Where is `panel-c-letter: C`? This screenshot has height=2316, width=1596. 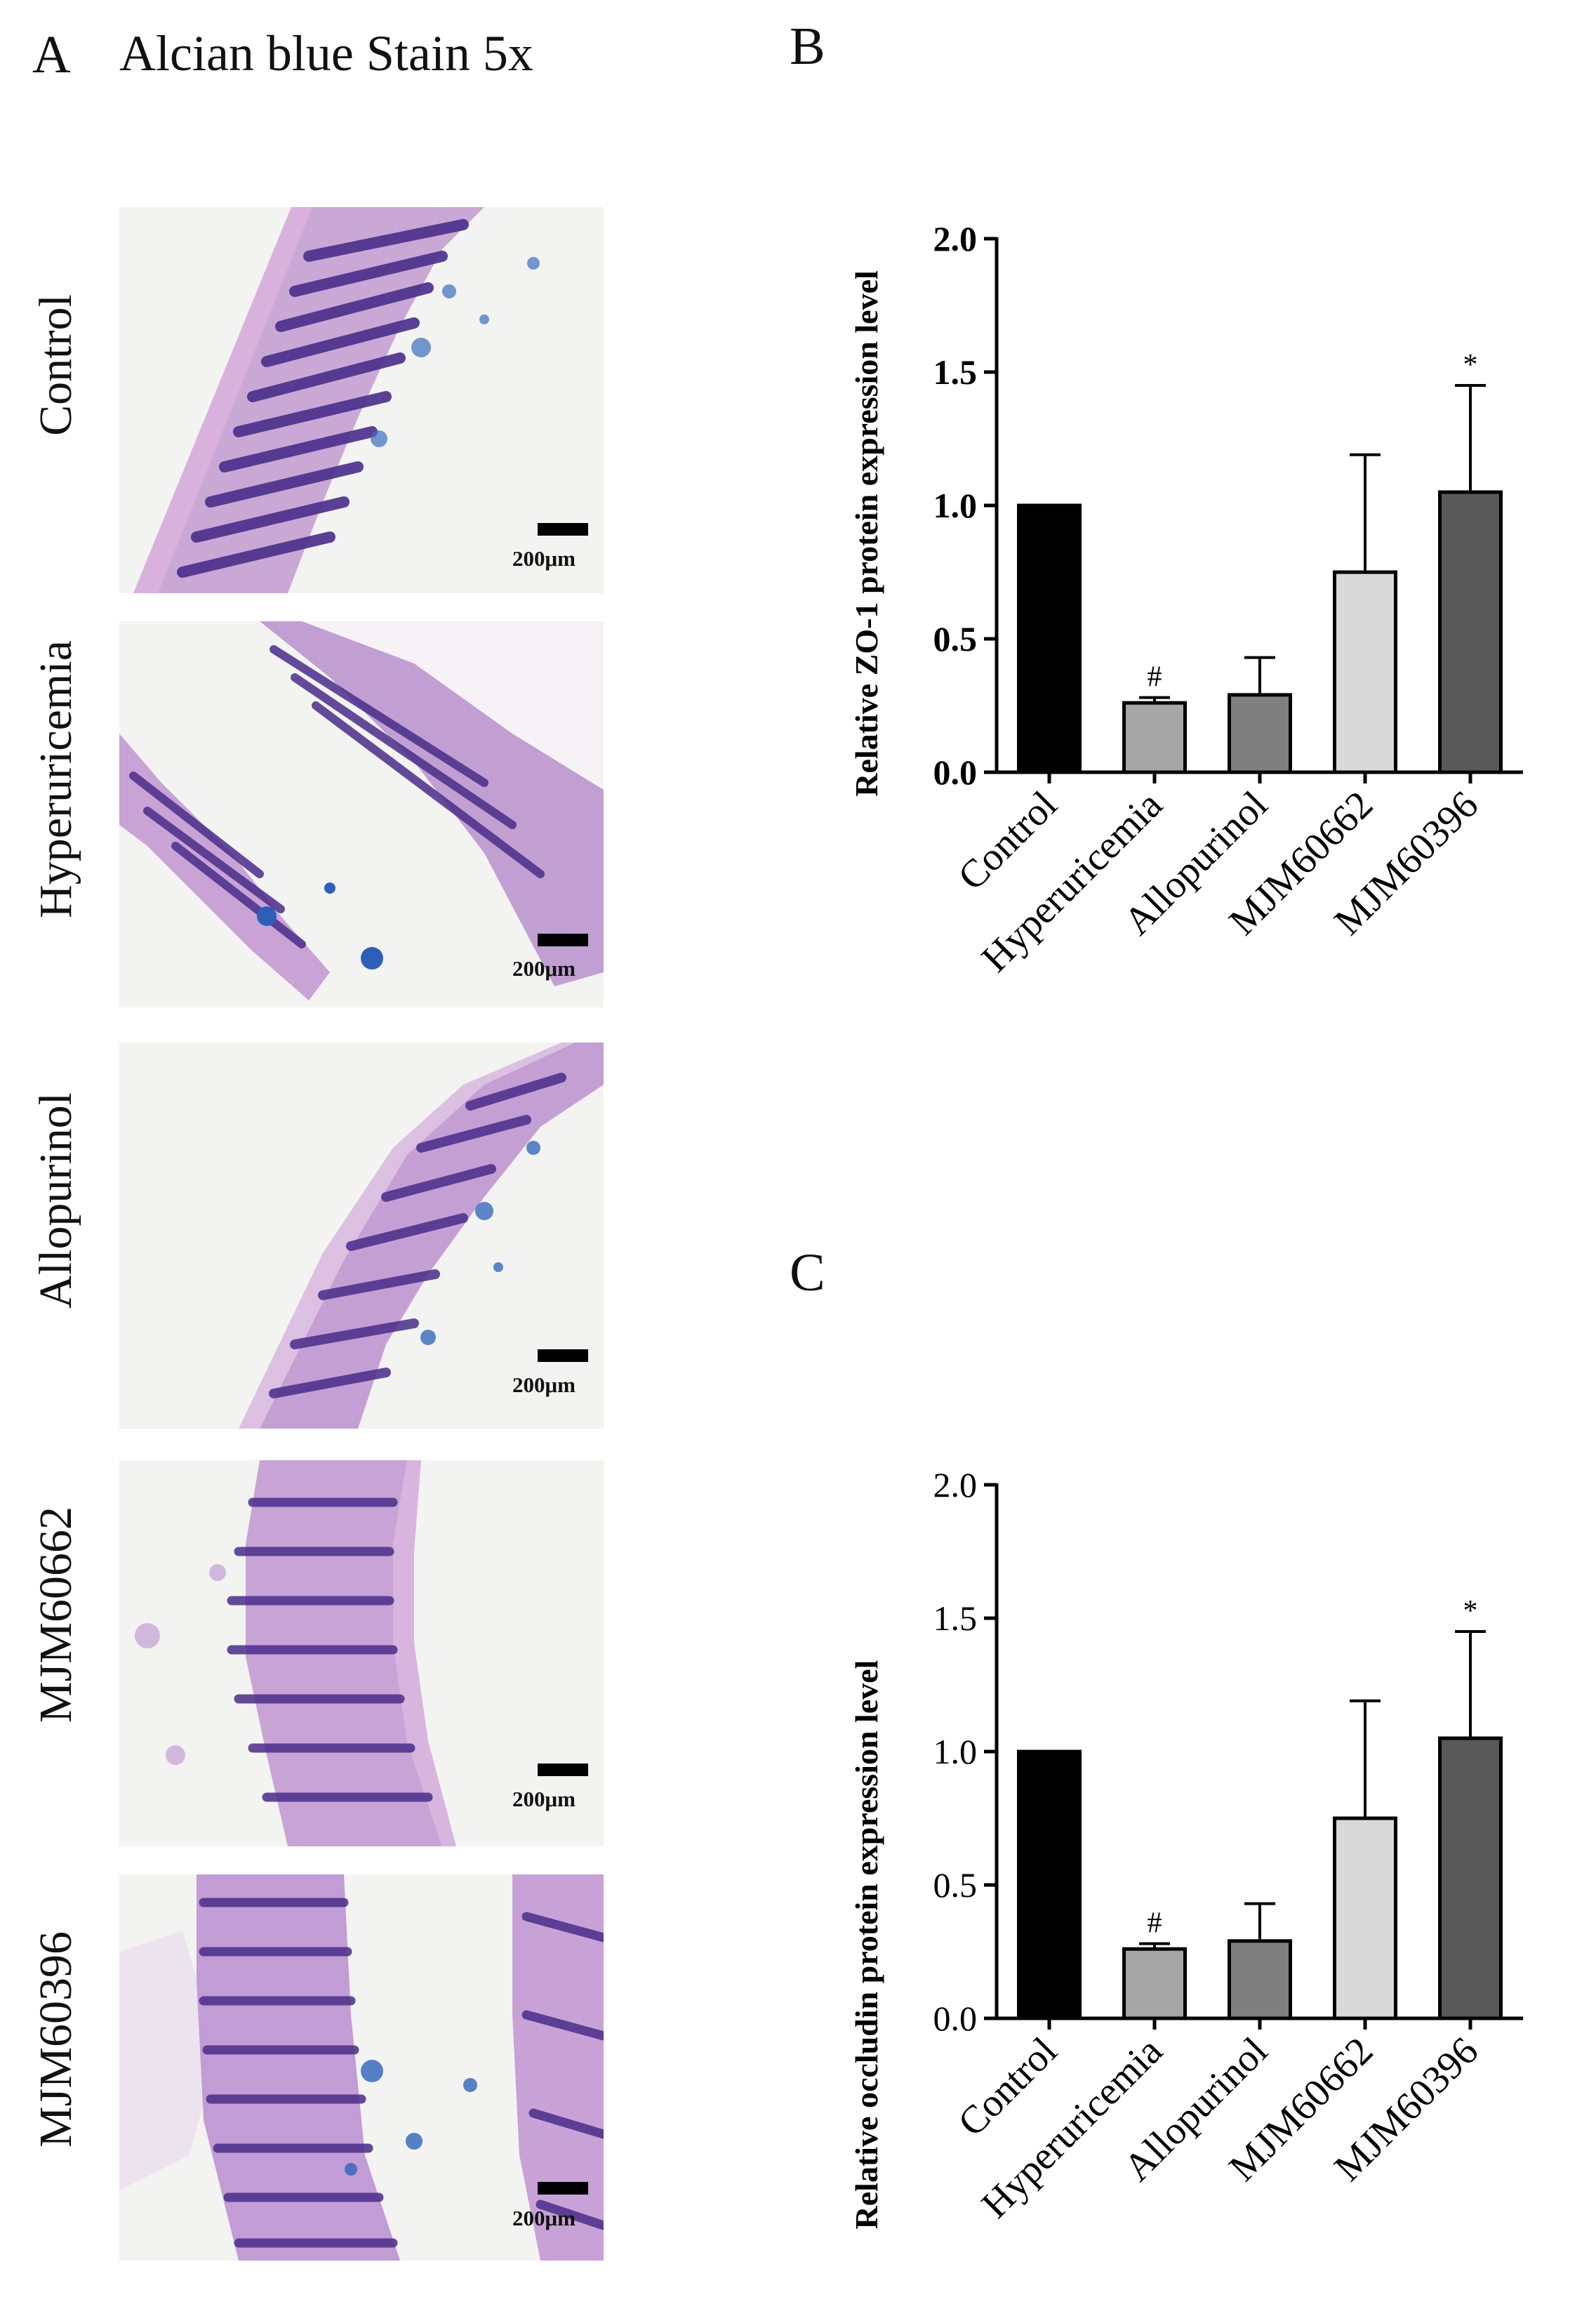
panel-c-letter: C is located at coordinates (807, 1272).